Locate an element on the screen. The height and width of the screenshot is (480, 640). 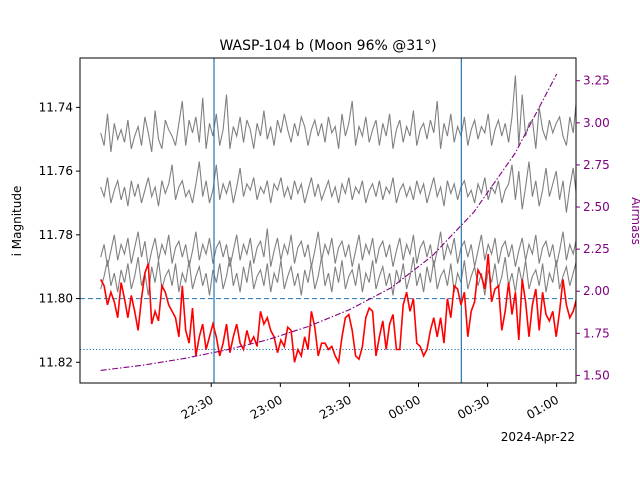
y2-tick-label-8: 3.25 is located at coordinates (596, 81).